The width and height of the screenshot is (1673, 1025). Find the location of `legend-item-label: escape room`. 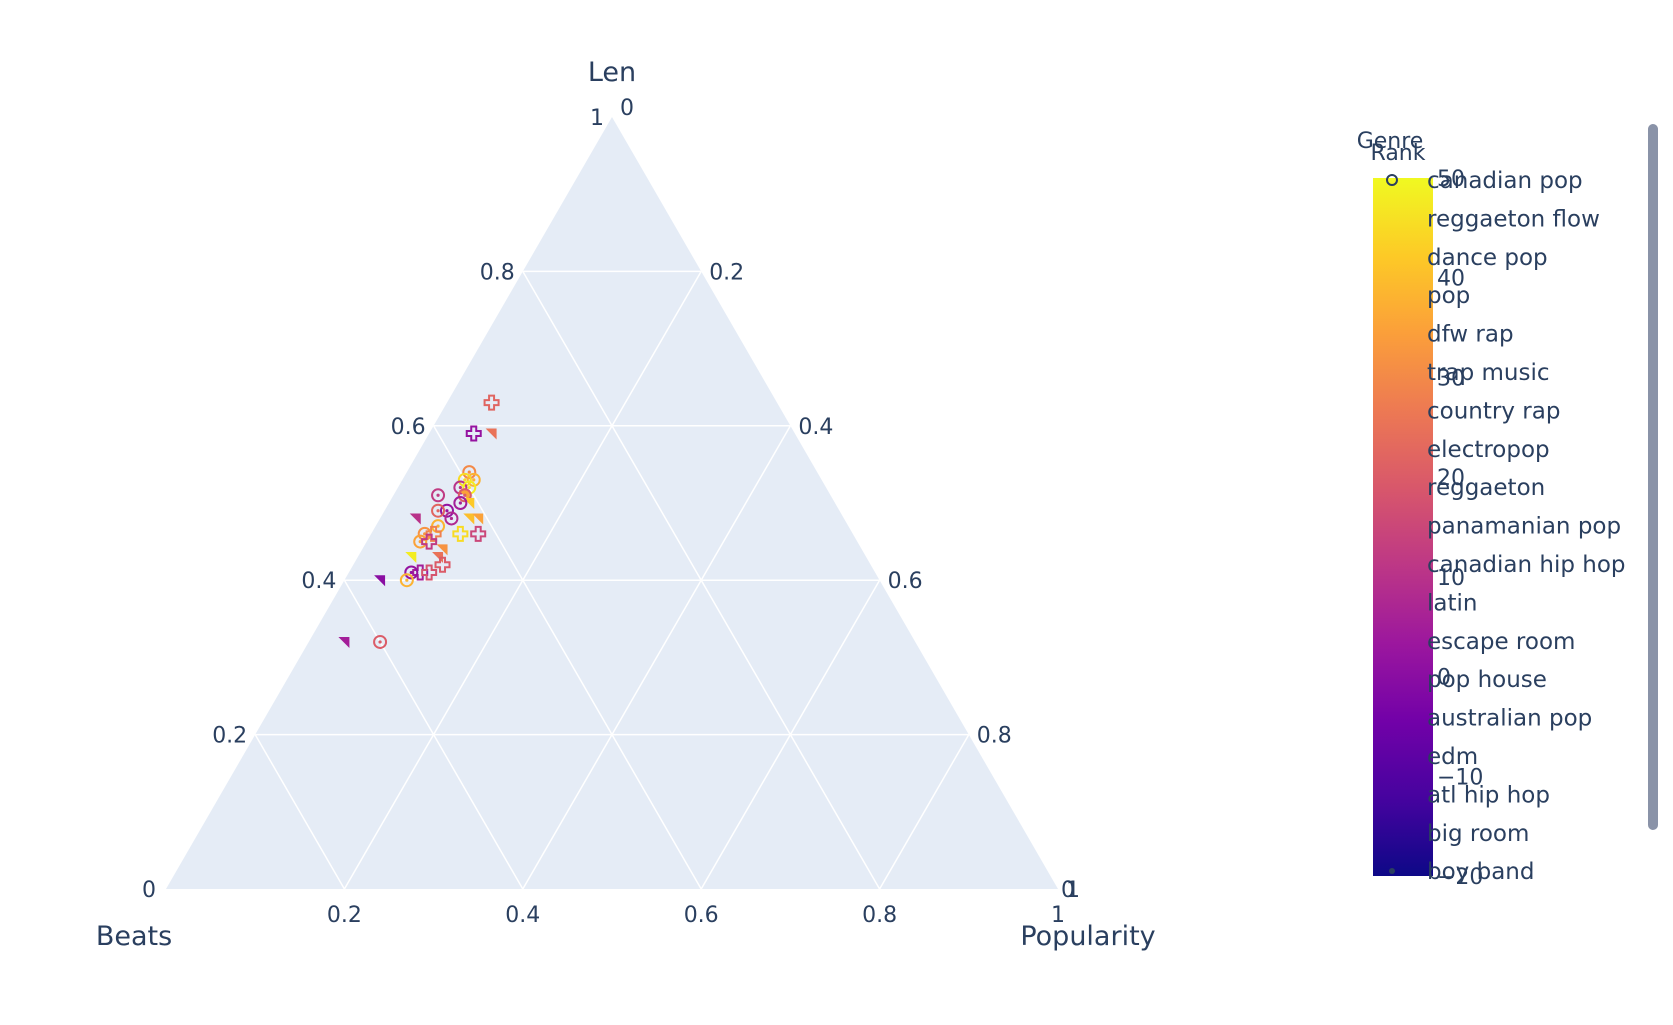

legend-item-label: escape room is located at coordinates (1501, 642).